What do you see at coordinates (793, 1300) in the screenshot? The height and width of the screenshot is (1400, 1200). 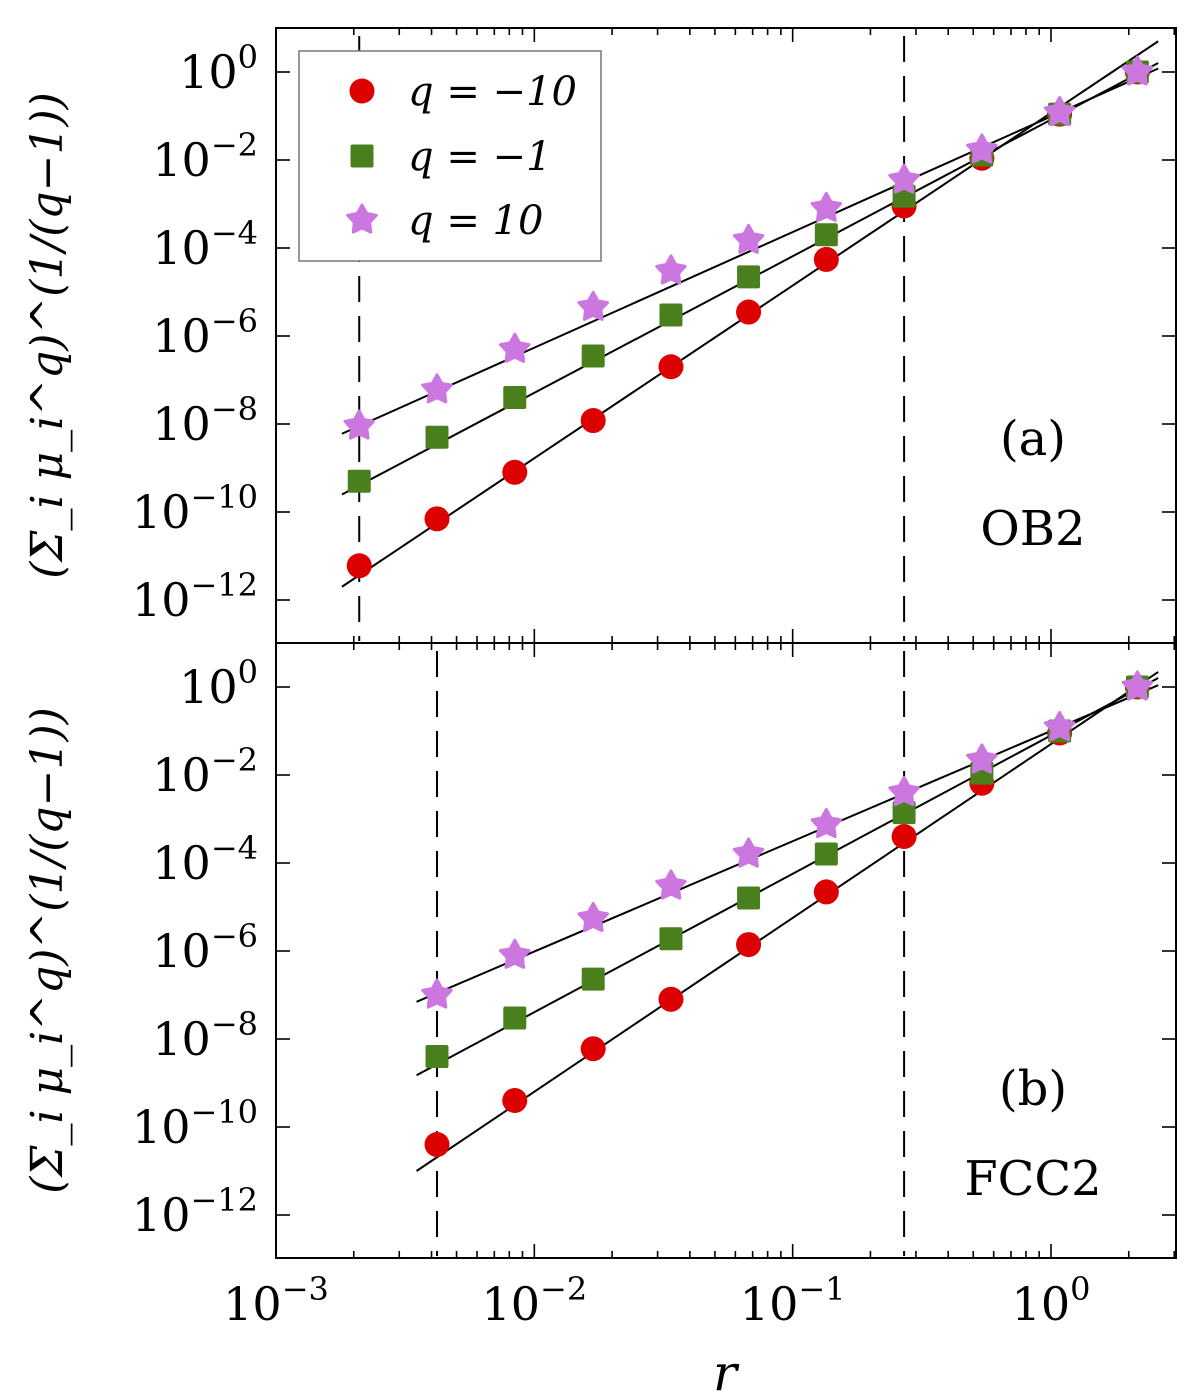 I see `x-tick-label: 10⁻¹` at bounding box center [793, 1300].